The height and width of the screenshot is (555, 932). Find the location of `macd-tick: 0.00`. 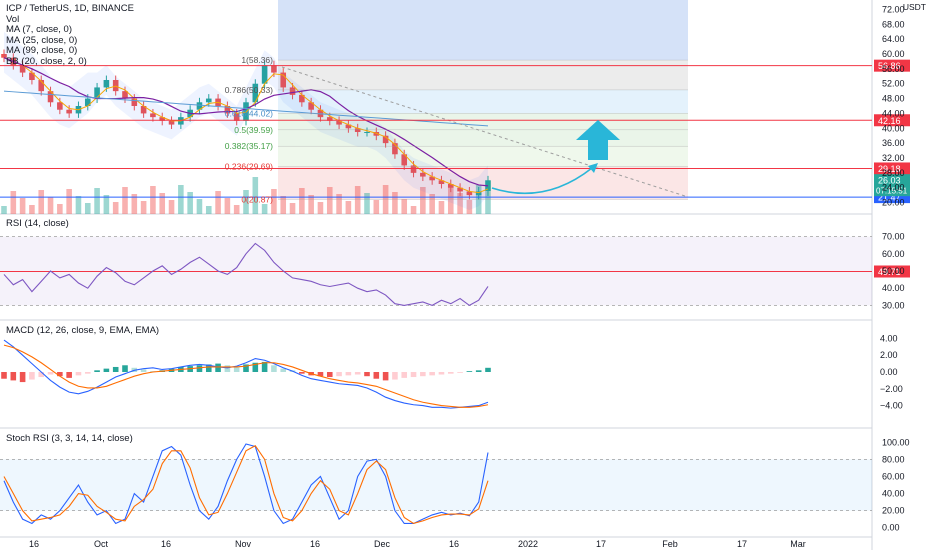

macd-tick: 0.00 is located at coordinates (889, 372).